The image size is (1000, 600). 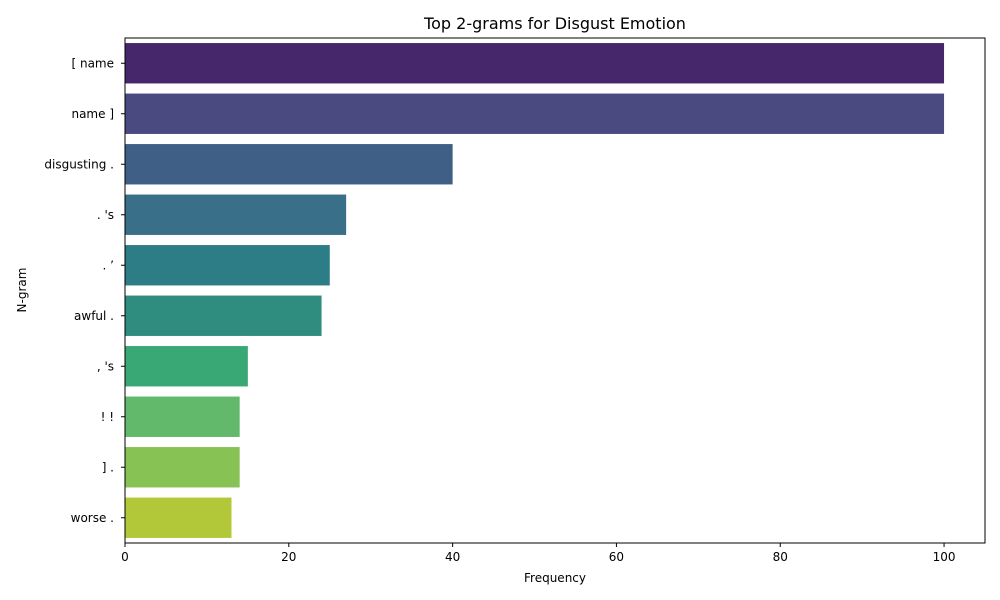 I want to click on y-tick-label: name ], so click(x=92, y=114).